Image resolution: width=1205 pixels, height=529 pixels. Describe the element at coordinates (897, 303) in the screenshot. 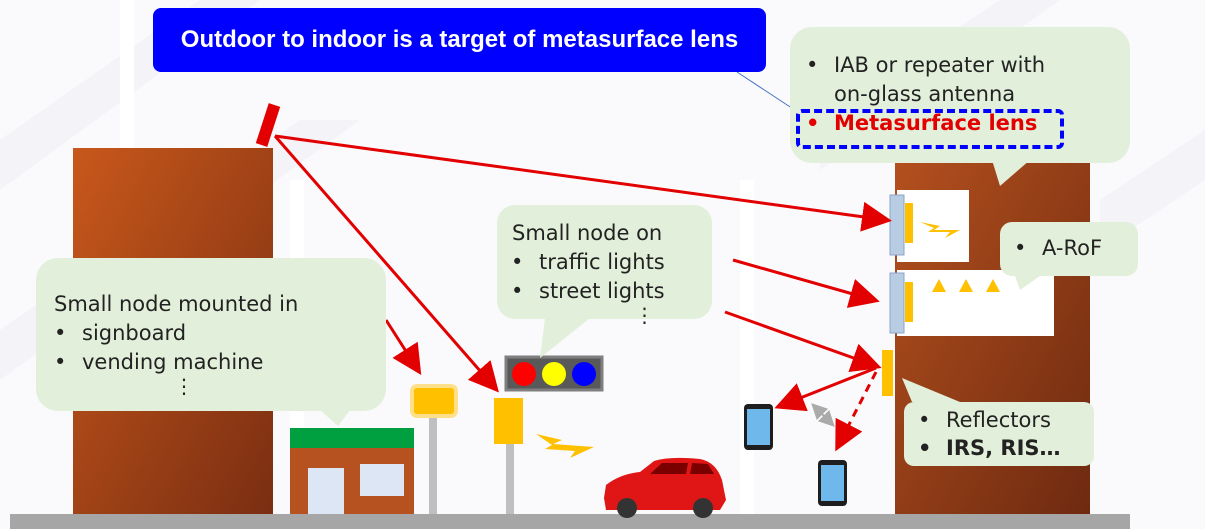

I see `glass-panel-lower` at that location.